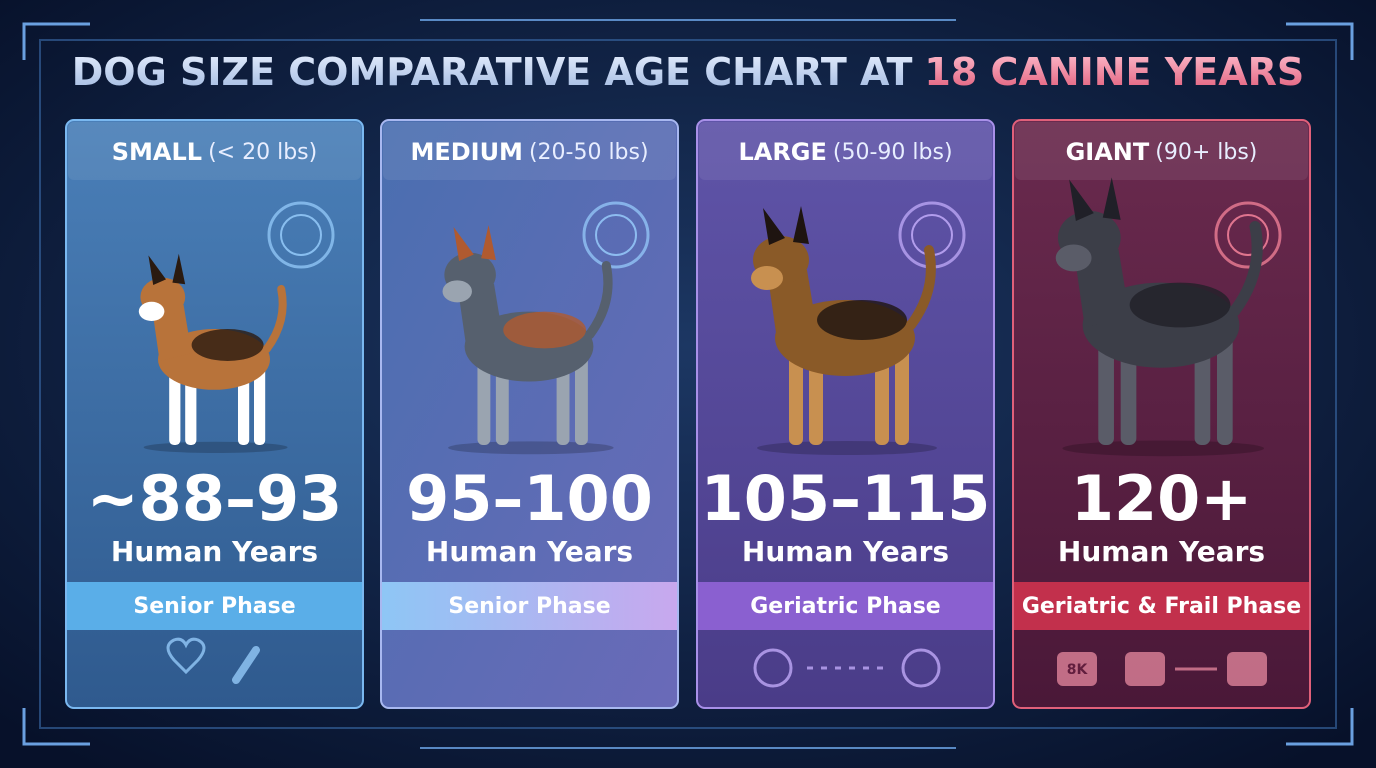  I want to click on life-phase: Geriatric & Frail Phase, so click(1161, 606).